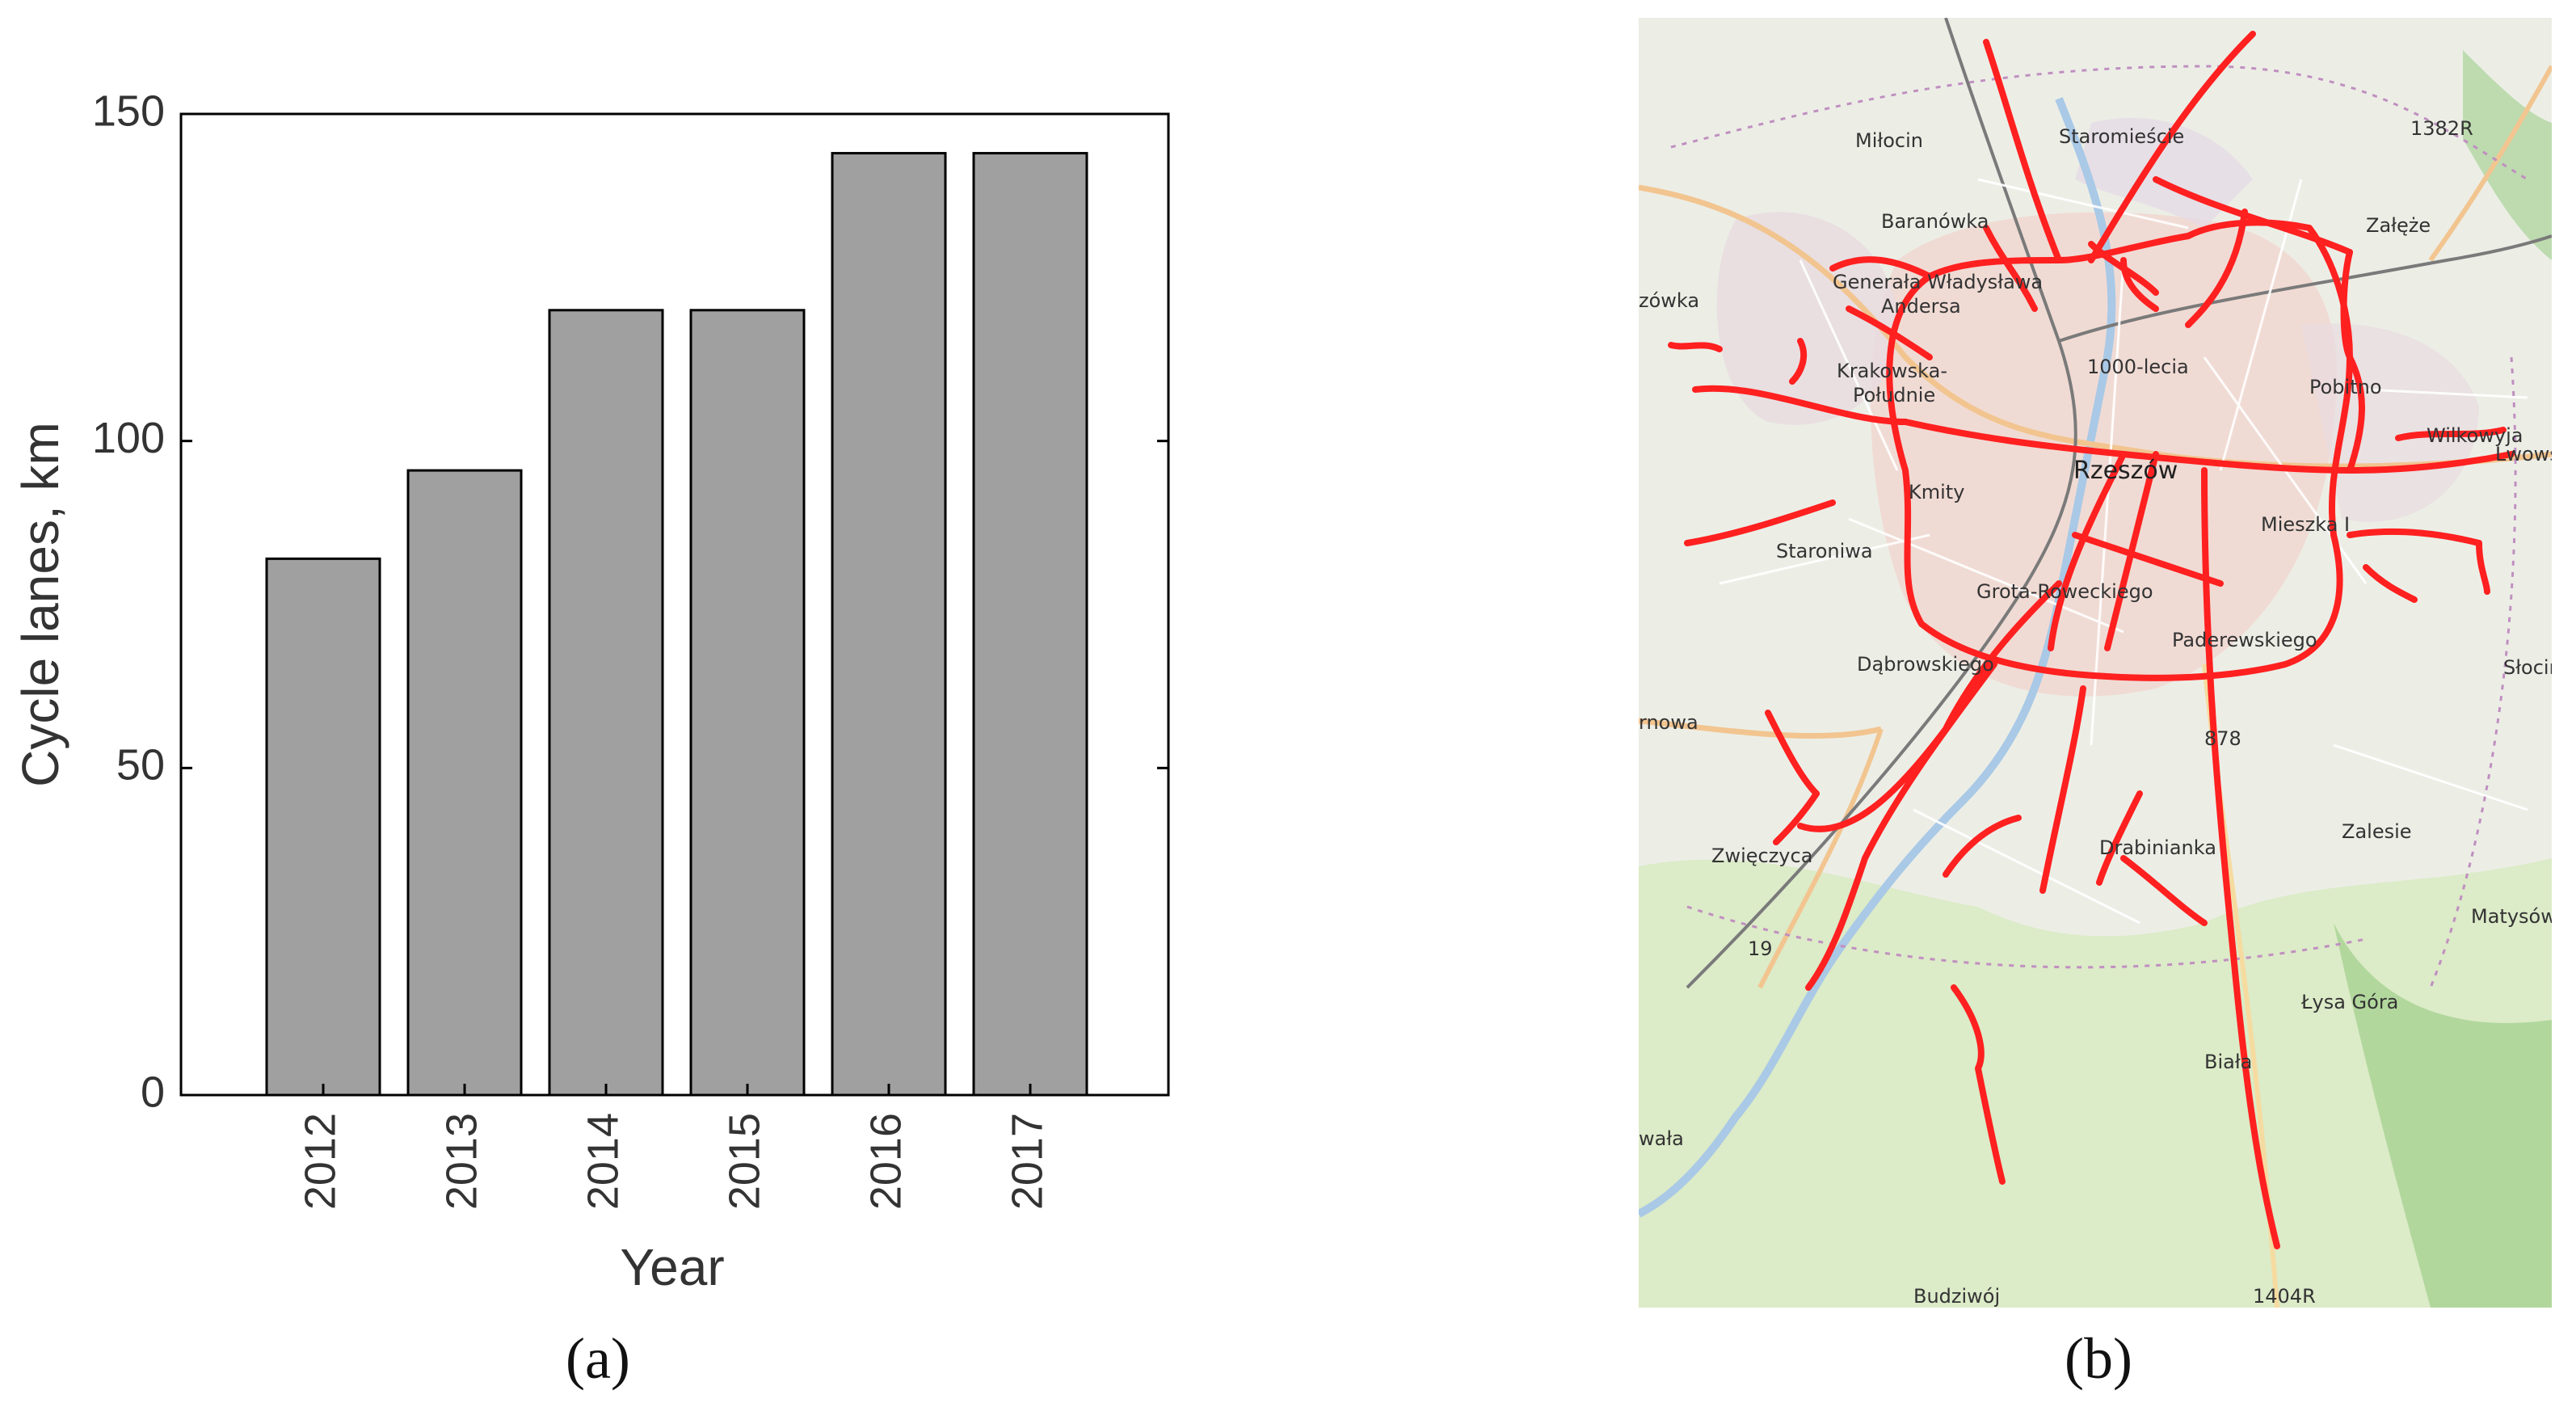 Image resolution: width=2576 pixels, height=1407 pixels. I want to click on x-axis-title: Year, so click(672, 1267).